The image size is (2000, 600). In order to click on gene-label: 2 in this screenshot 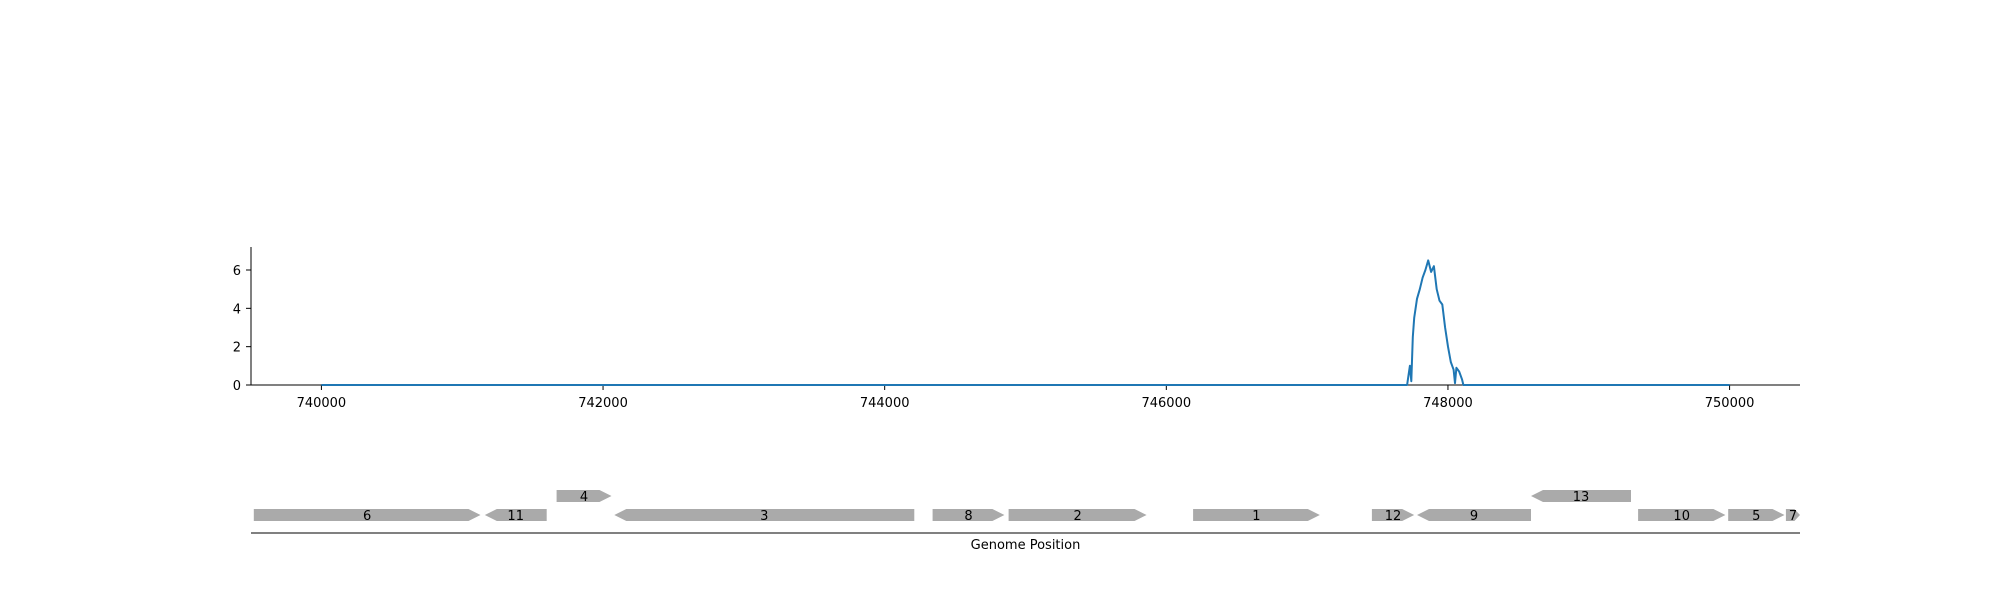, I will do `click(1077, 516)`.